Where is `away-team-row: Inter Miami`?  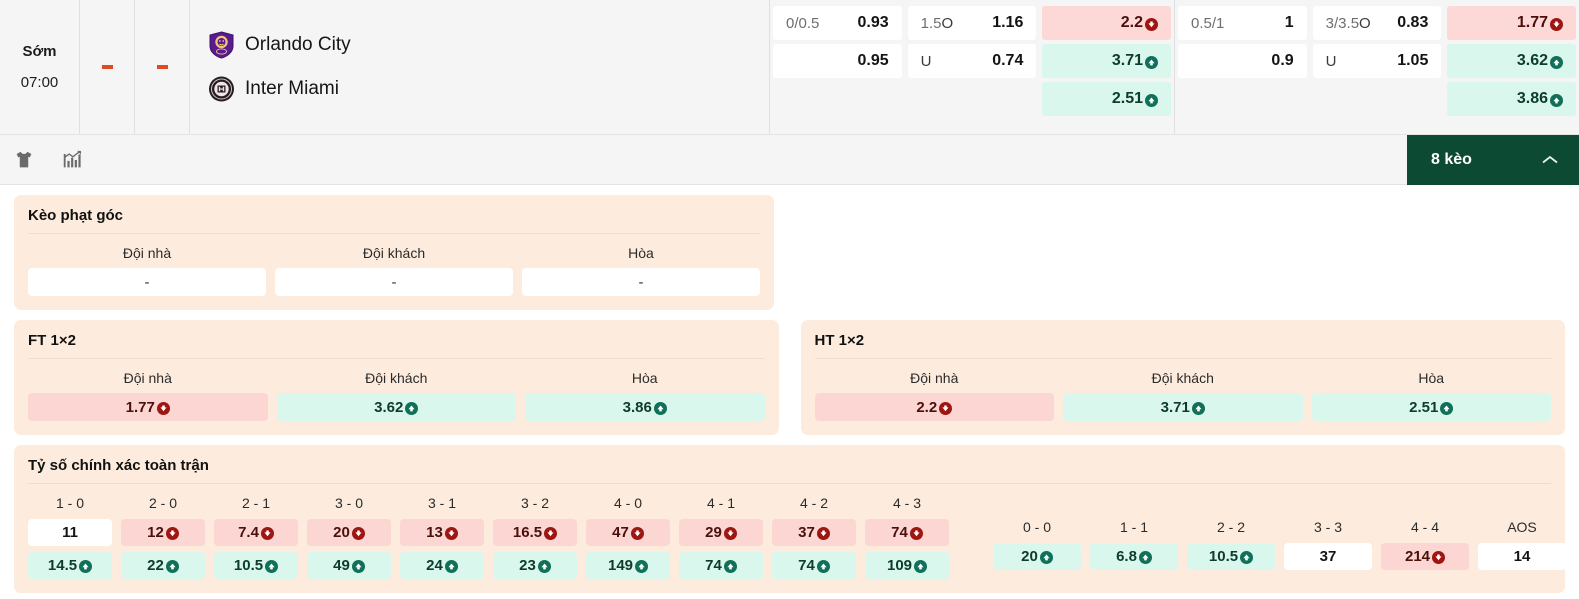 away-team-row: Inter Miami is located at coordinates (488, 89).